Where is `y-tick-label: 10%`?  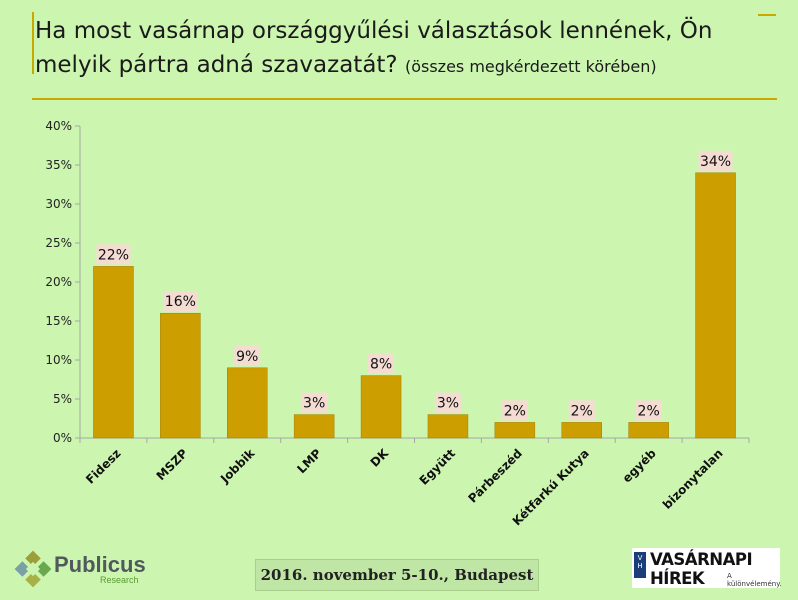
y-tick-label: 10% is located at coordinates (58, 360).